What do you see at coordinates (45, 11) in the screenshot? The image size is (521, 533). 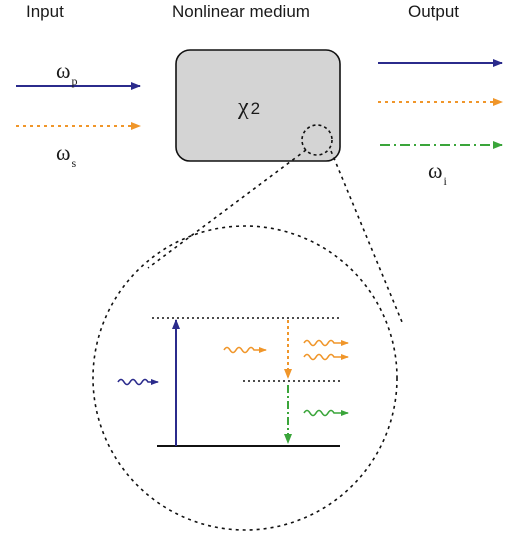 I see `input-header: Input` at bounding box center [45, 11].